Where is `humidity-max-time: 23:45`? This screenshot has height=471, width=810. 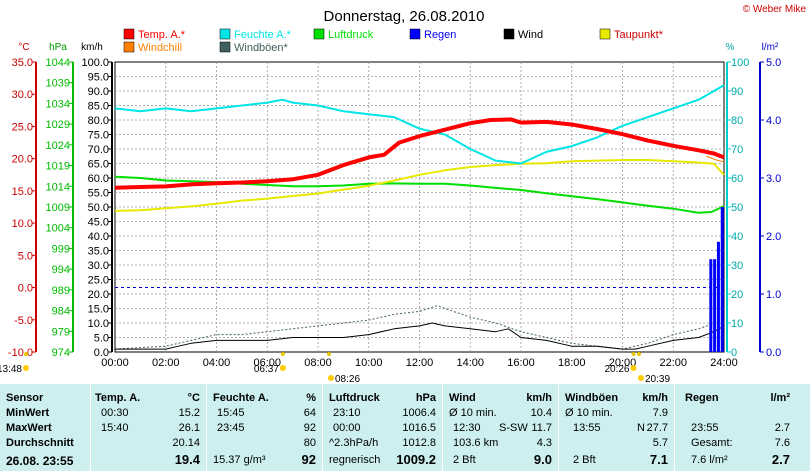
humidity-max-time: 23:45 is located at coordinates (231, 428).